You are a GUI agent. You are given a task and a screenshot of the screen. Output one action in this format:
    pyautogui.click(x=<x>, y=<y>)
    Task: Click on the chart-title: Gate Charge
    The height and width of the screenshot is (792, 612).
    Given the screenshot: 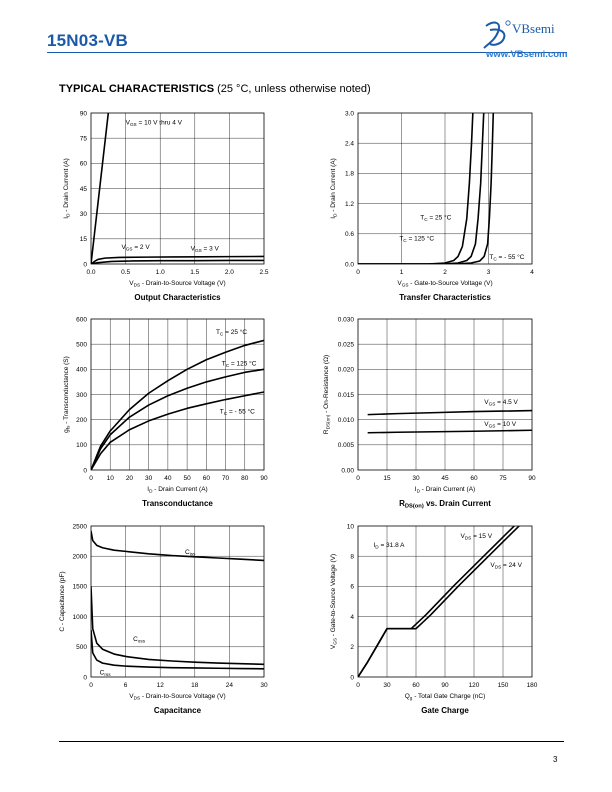 What is the action you would take?
    pyautogui.click(x=445, y=710)
    